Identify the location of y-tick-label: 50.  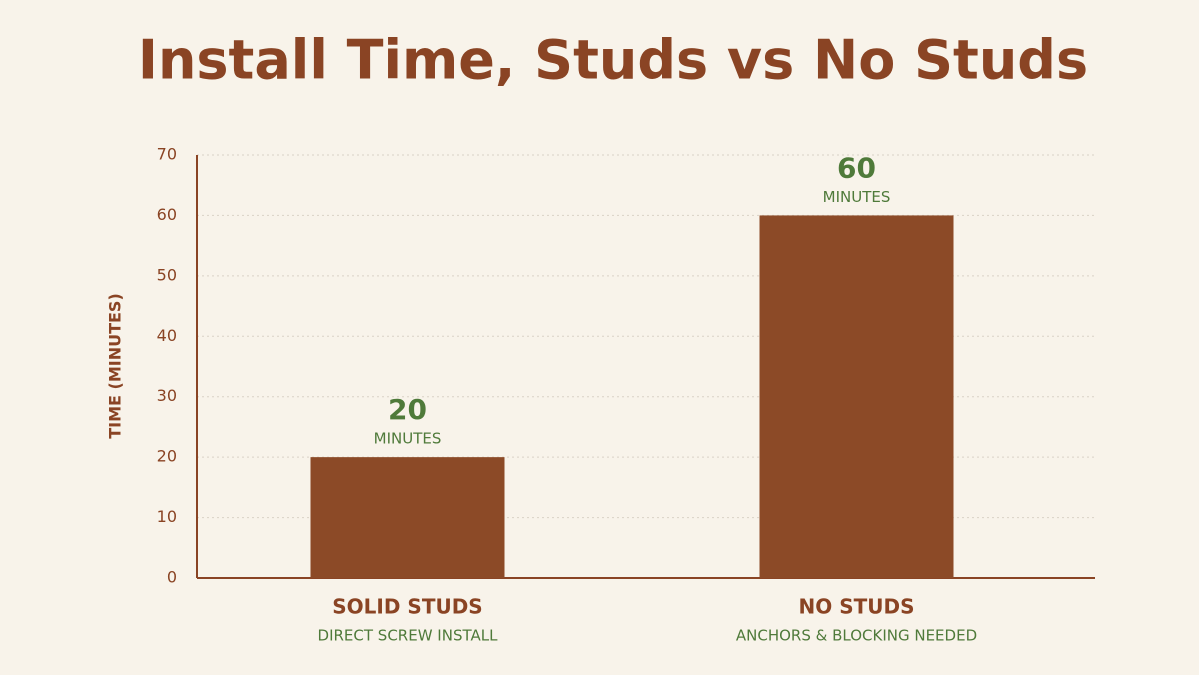
(167, 274).